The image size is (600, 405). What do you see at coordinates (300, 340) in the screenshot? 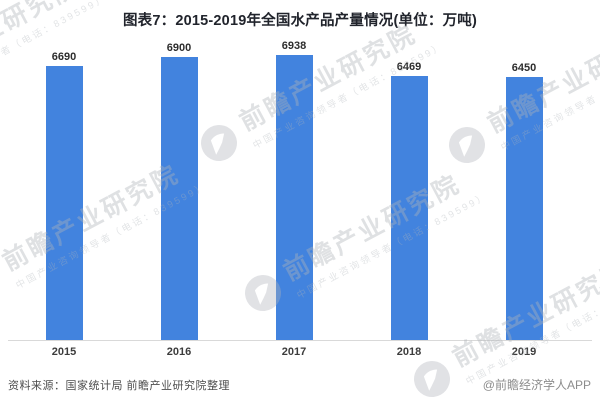
I see `x-axis-line` at bounding box center [300, 340].